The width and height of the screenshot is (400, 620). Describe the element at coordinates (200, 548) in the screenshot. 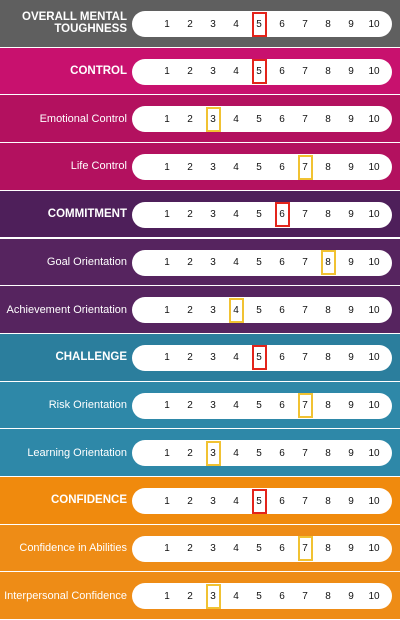

I see `row-confidence-in-abilities: Confidence in Abilities 1 2 3 4 5 6 7 8 9 10` at that location.